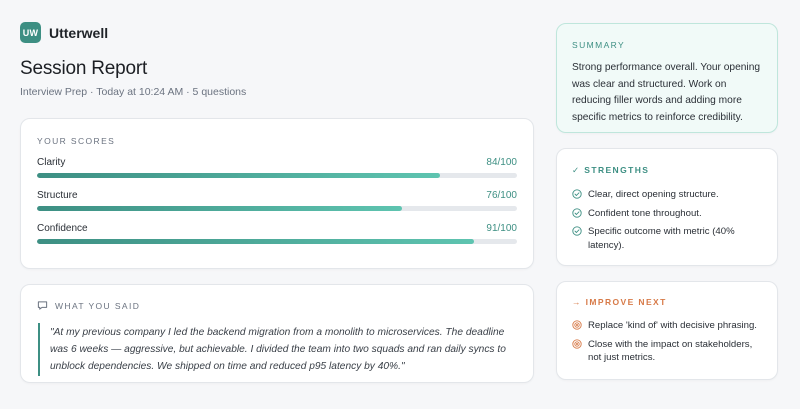 The image size is (800, 409). I want to click on score-row-clarity: Clarity 84/100, so click(277, 167).